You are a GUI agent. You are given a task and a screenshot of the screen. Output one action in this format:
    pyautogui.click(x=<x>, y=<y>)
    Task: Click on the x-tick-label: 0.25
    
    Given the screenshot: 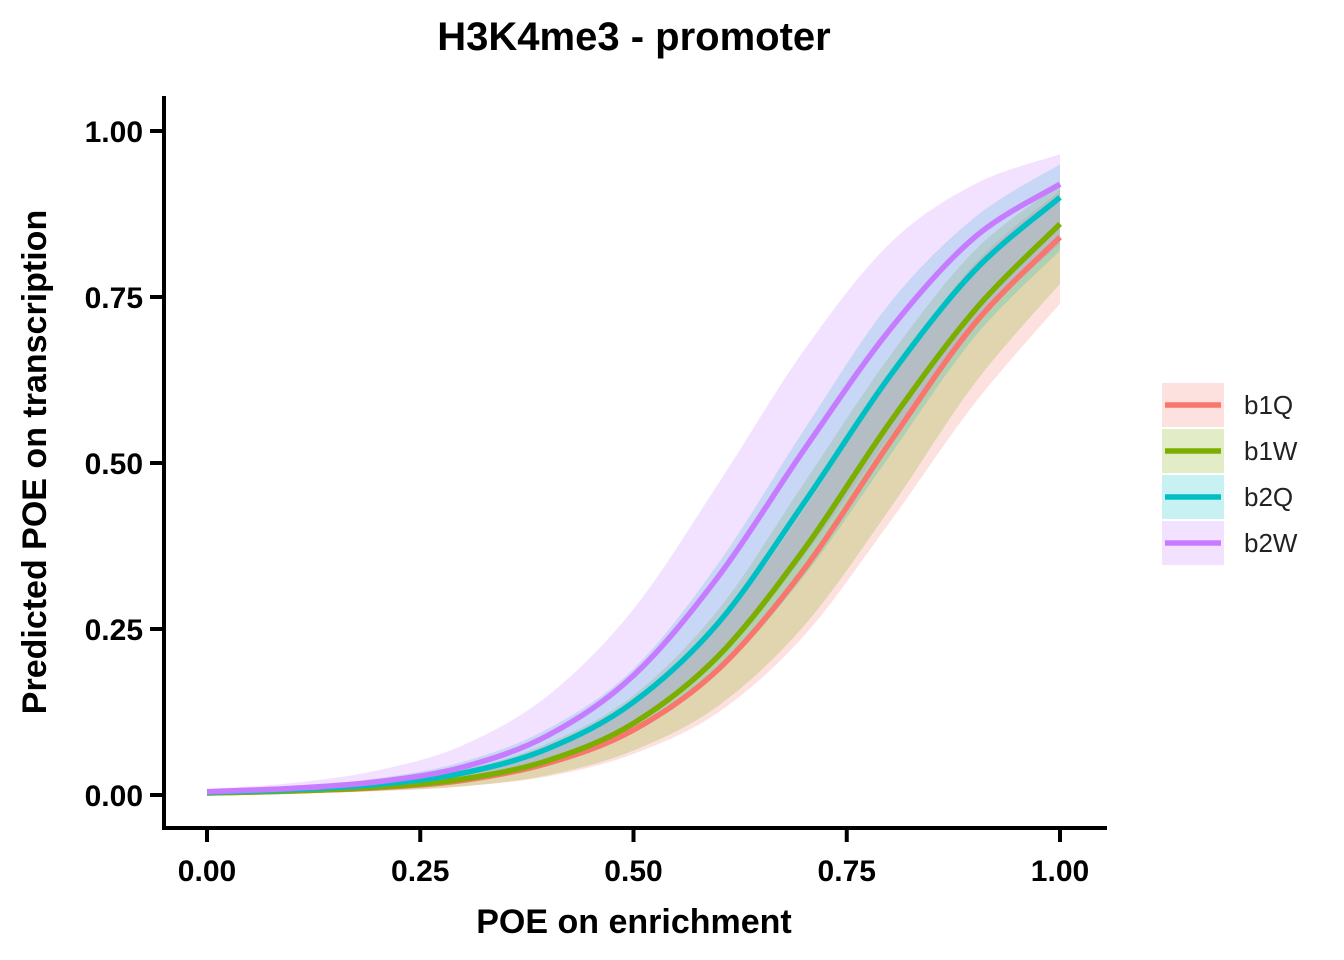 What is the action you would take?
    pyautogui.click(x=420, y=871)
    